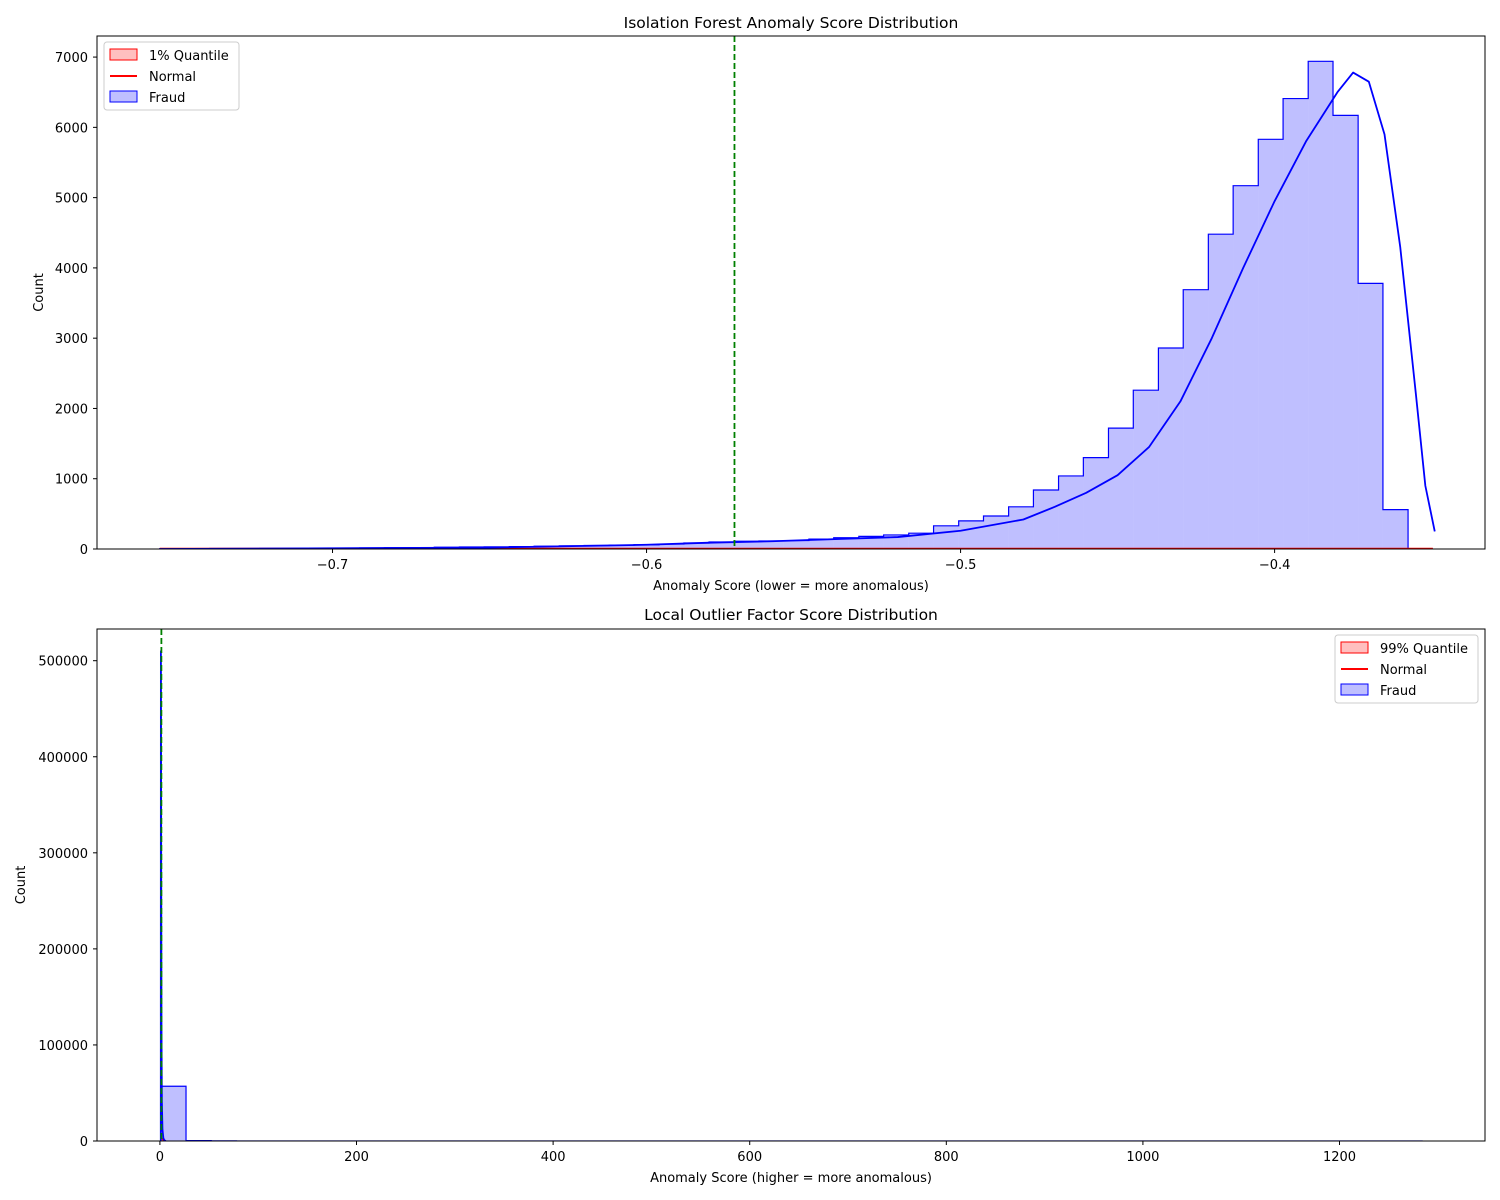  Describe the element at coordinates (71, 480) in the screenshot. I see `y-tick-label: 1000` at that location.